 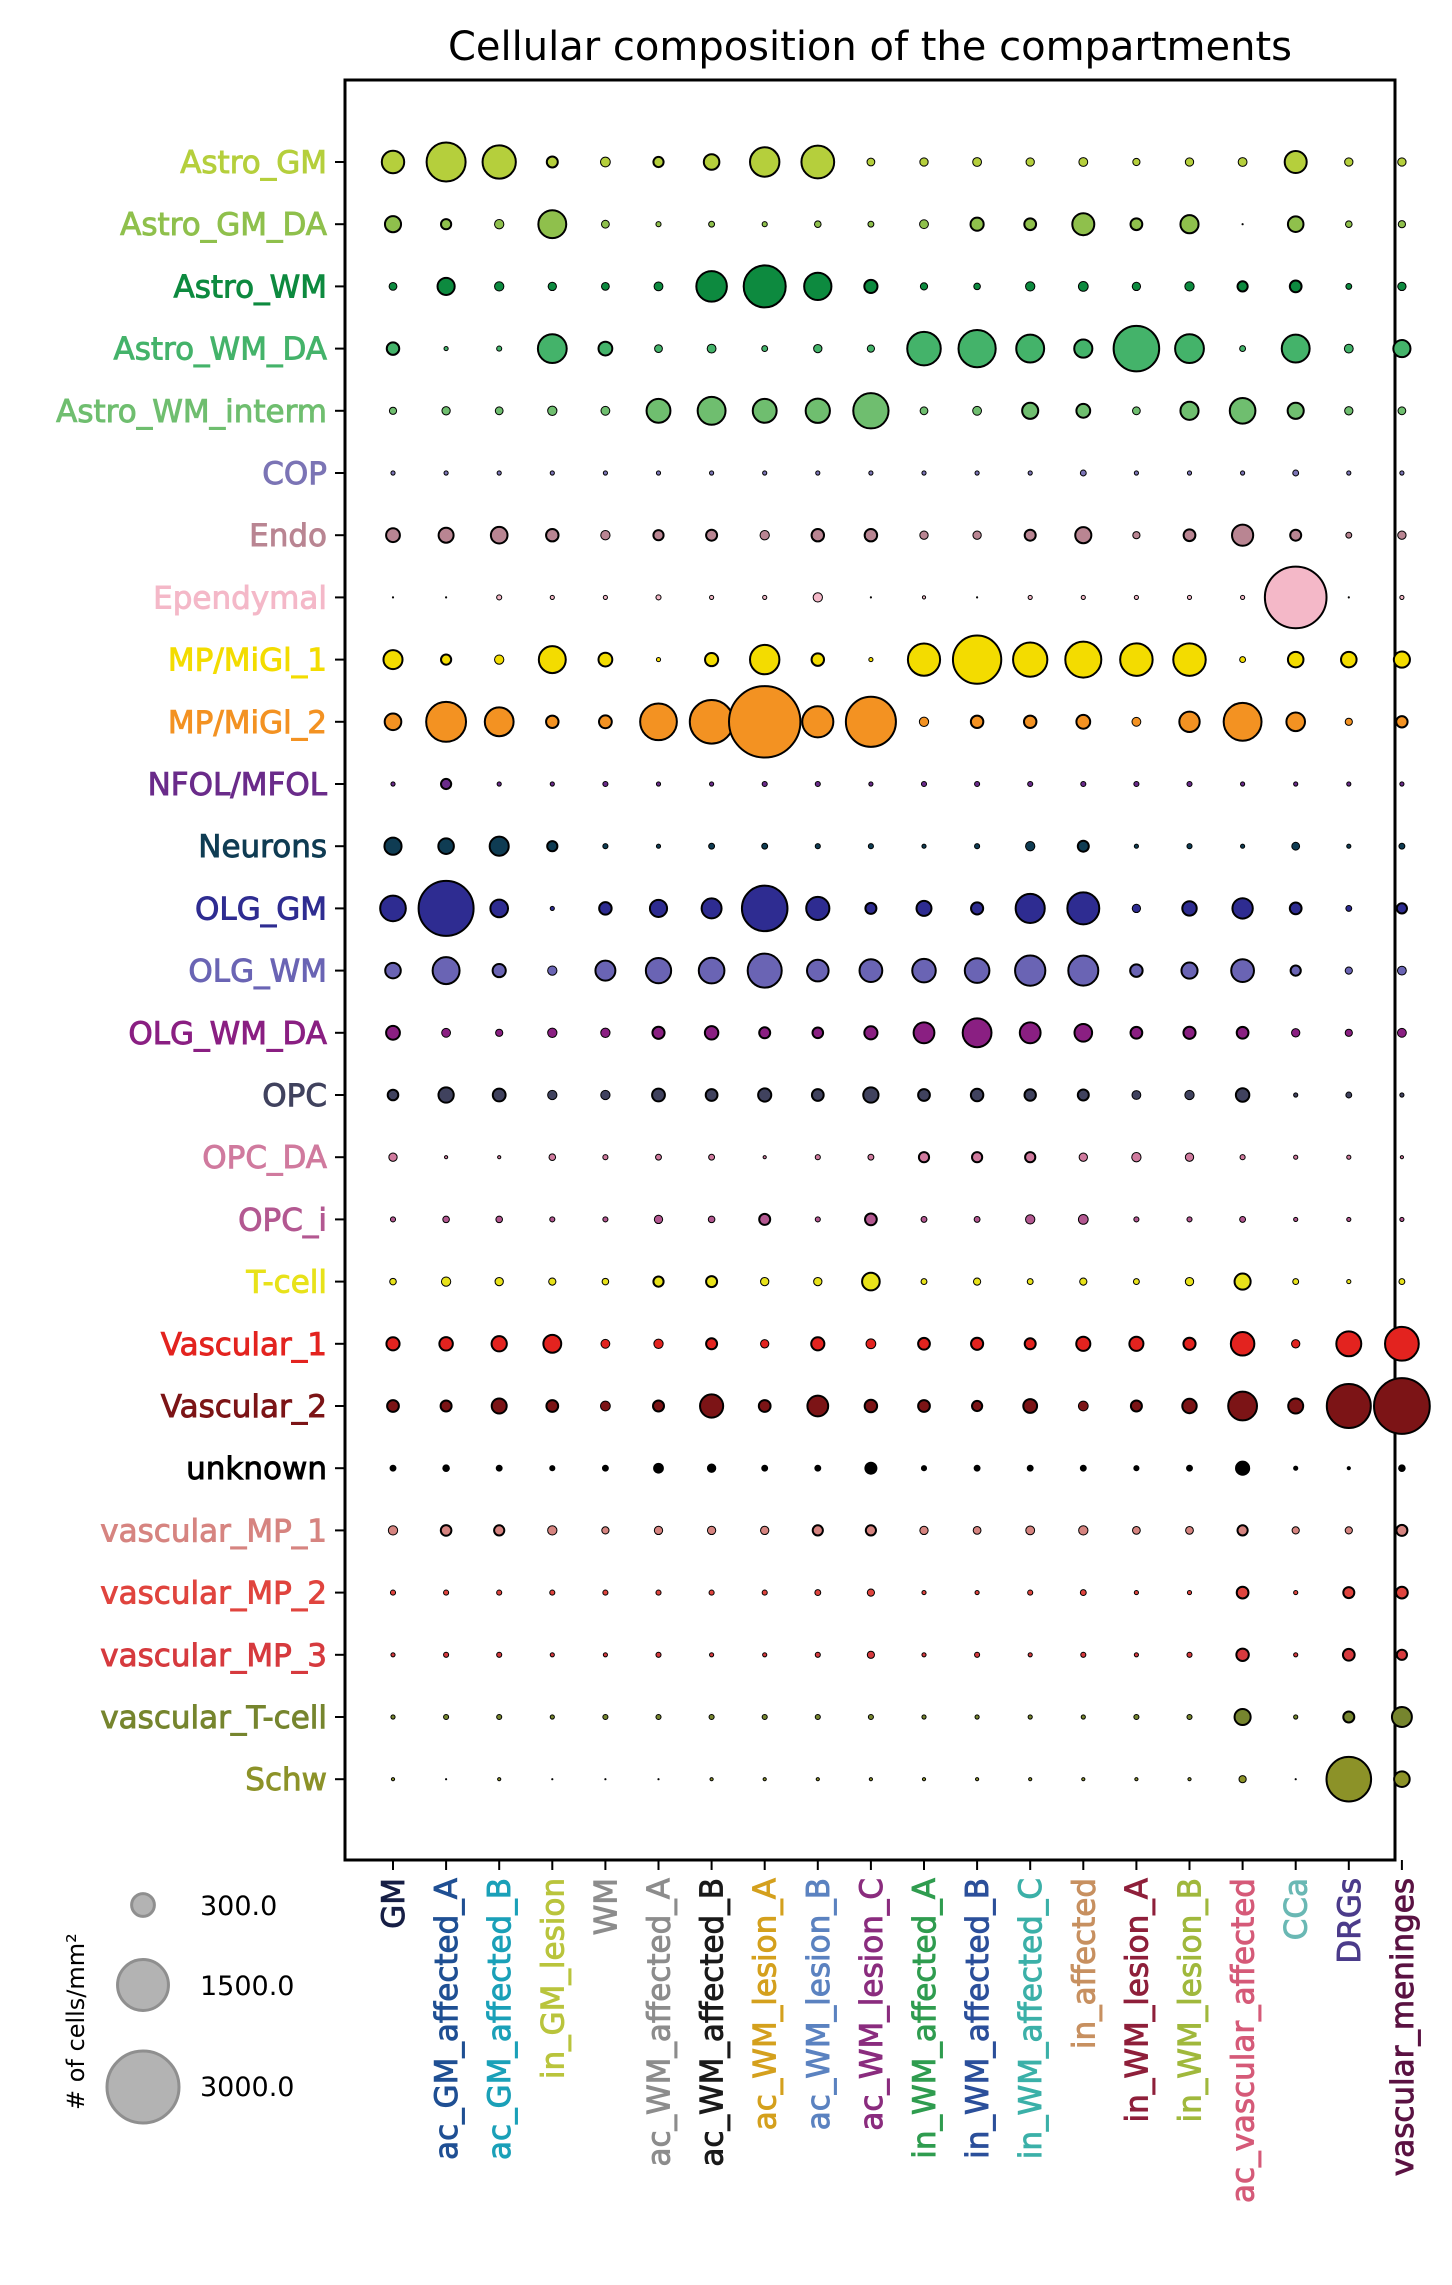 What do you see at coordinates (1295, 597) in the screenshot?
I see `bubble-ependymal-cca` at bounding box center [1295, 597].